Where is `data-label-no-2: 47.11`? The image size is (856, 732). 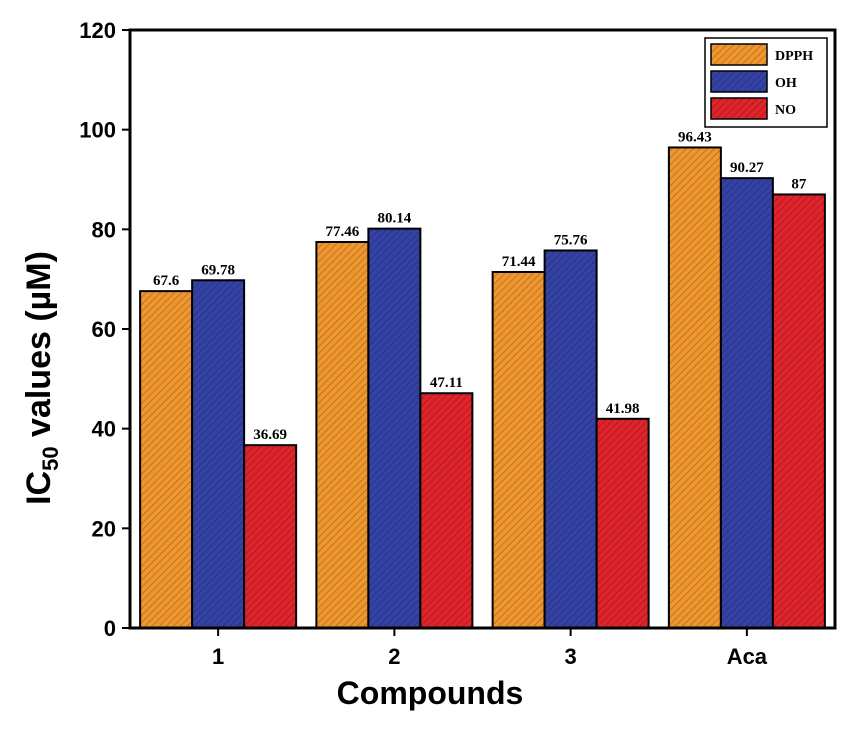
data-label-no-2: 47.11 is located at coordinates (446, 383).